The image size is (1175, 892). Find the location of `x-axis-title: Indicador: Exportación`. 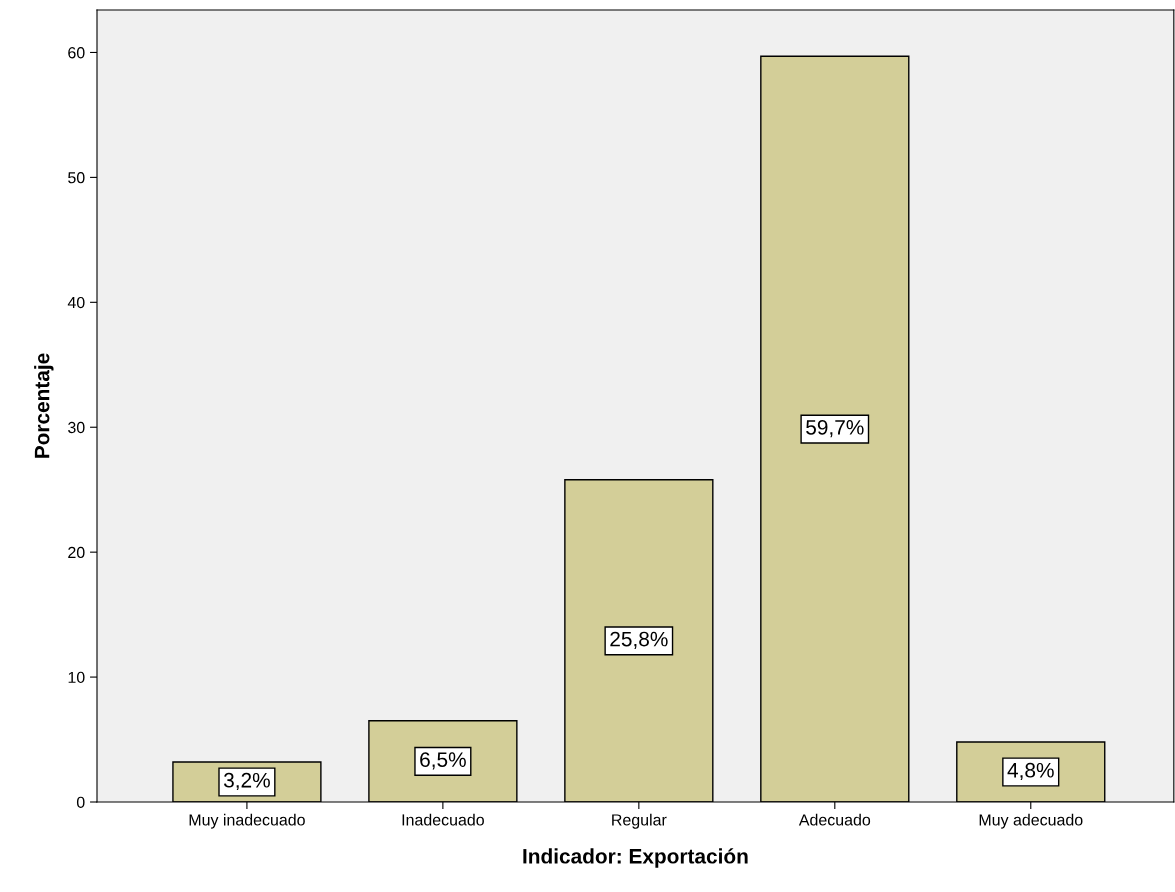

x-axis-title: Indicador: Exportación is located at coordinates (635, 858).